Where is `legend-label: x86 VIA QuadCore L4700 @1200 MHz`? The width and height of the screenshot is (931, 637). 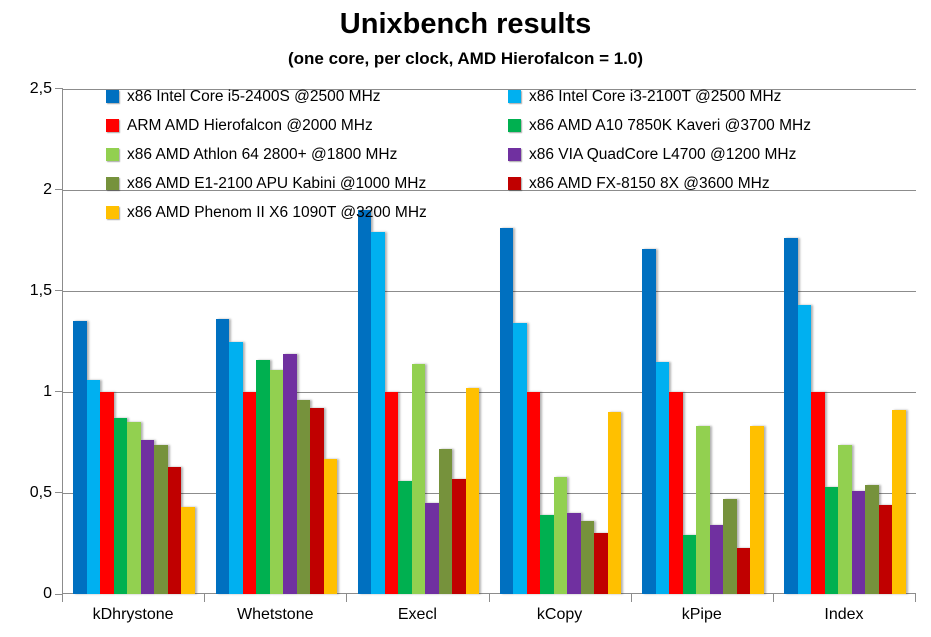
legend-label: x86 VIA QuadCore L4700 @1200 MHz is located at coordinates (663, 154).